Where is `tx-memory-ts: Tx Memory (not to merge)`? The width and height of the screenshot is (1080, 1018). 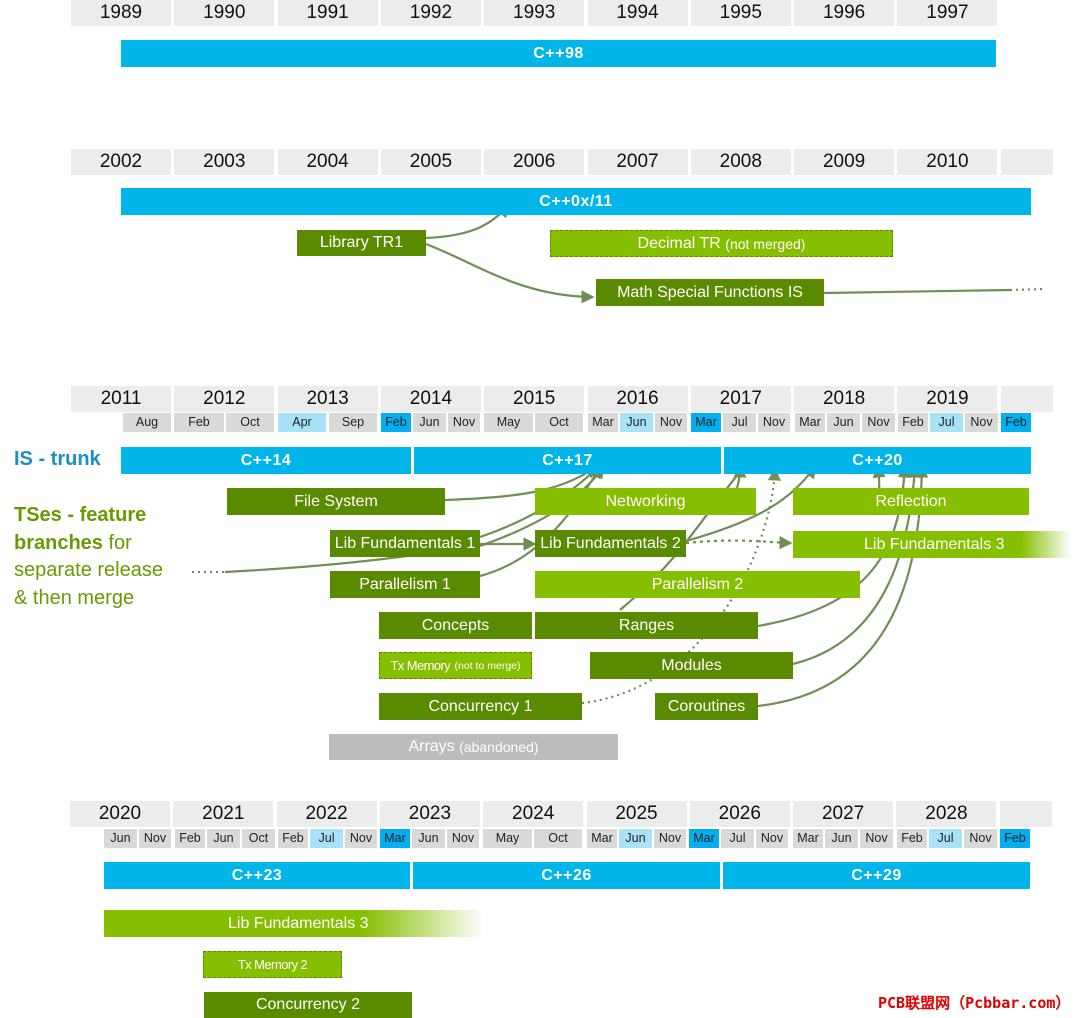
tx-memory-ts: Tx Memory (not to merge) is located at coordinates (455, 665).